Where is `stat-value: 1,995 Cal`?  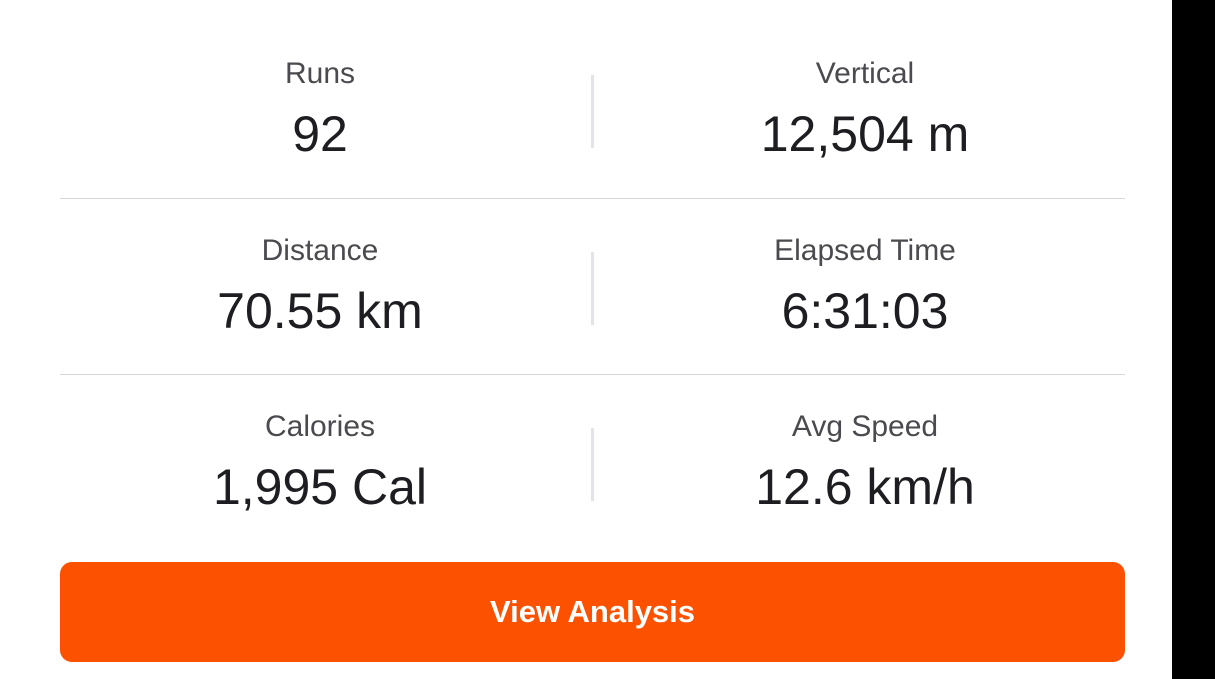
stat-value: 1,995 Cal is located at coordinates (320, 487).